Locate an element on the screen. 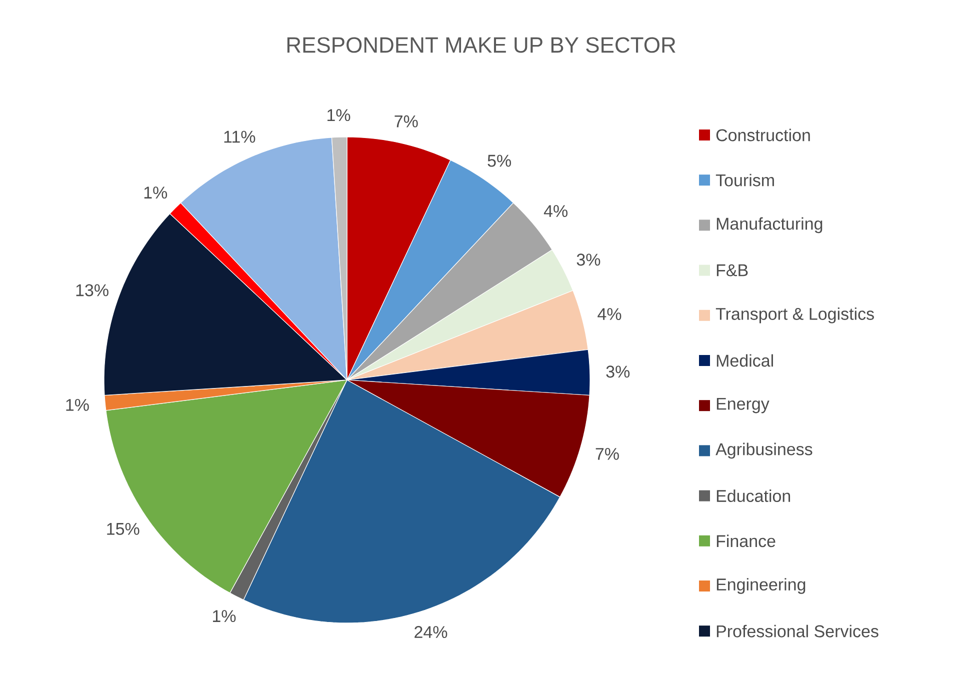  legend-label: Medical is located at coordinates (744, 360).